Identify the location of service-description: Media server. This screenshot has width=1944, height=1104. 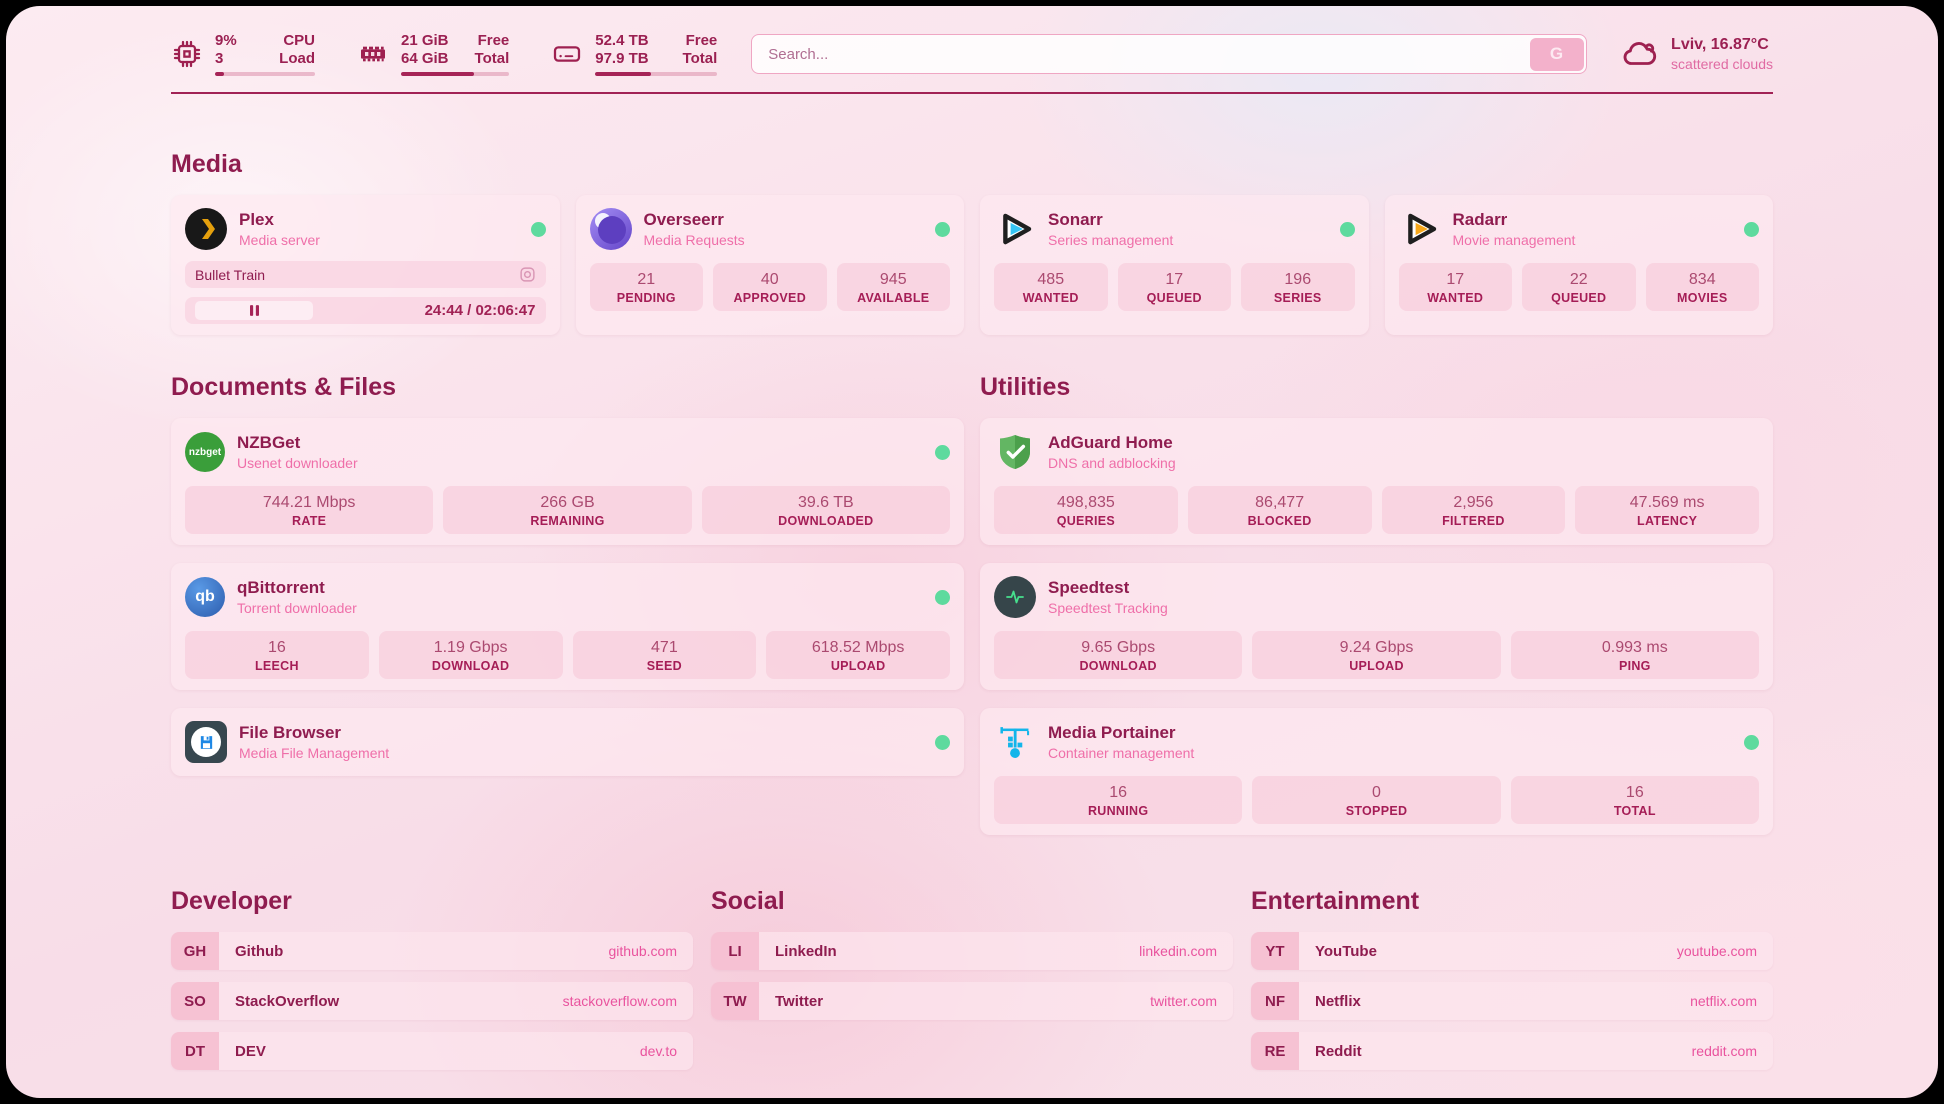
(279, 239).